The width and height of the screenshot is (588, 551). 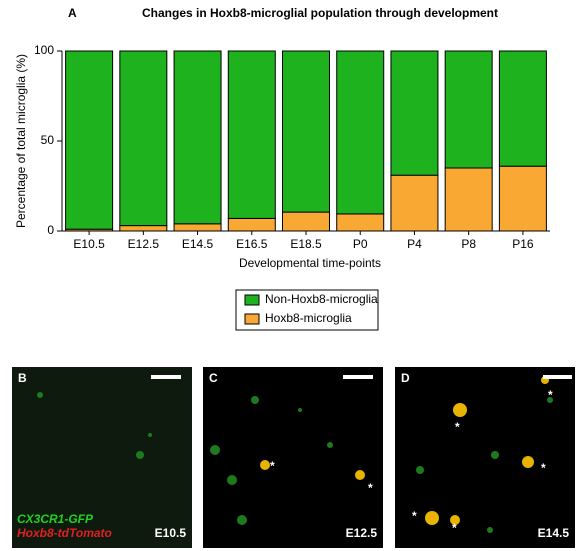 What do you see at coordinates (523, 244) in the screenshot?
I see `x-tick-label: P16` at bounding box center [523, 244].